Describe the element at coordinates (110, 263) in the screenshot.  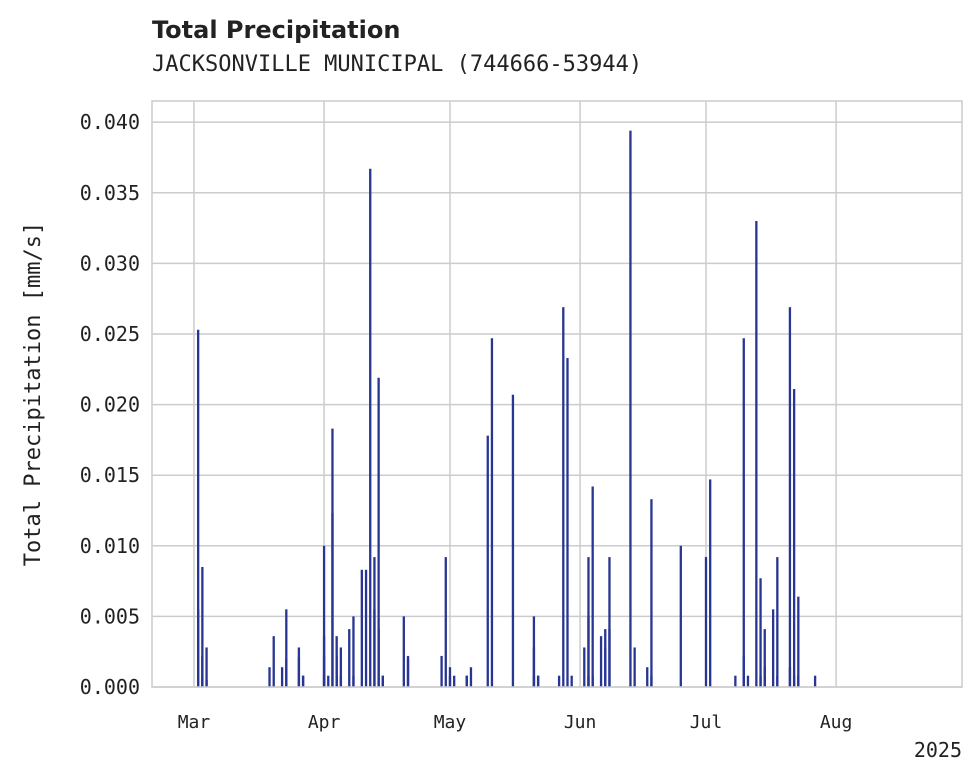
I see `y-tick-label: 0.030` at that location.